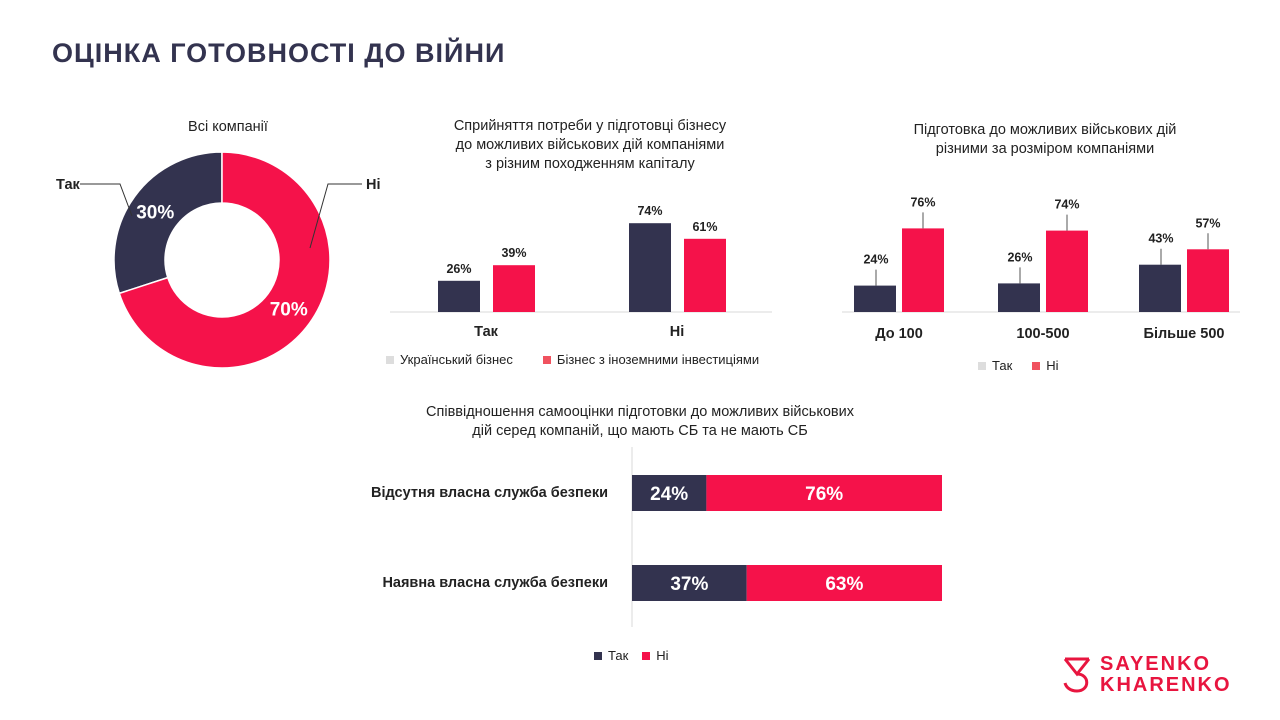  What do you see at coordinates (495, 583) in the screenshot?
I see `category-label-present: Наявна власна служба безпеки` at bounding box center [495, 583].